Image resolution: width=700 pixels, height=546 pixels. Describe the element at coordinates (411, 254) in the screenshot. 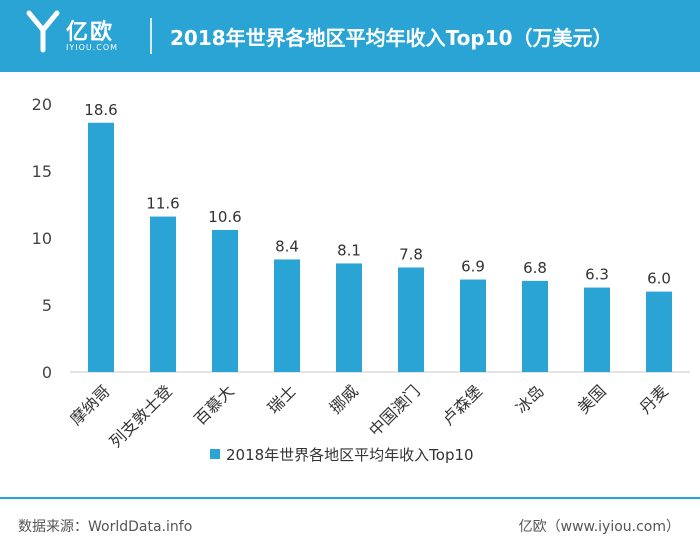

I see `data-label: 7.8` at that location.